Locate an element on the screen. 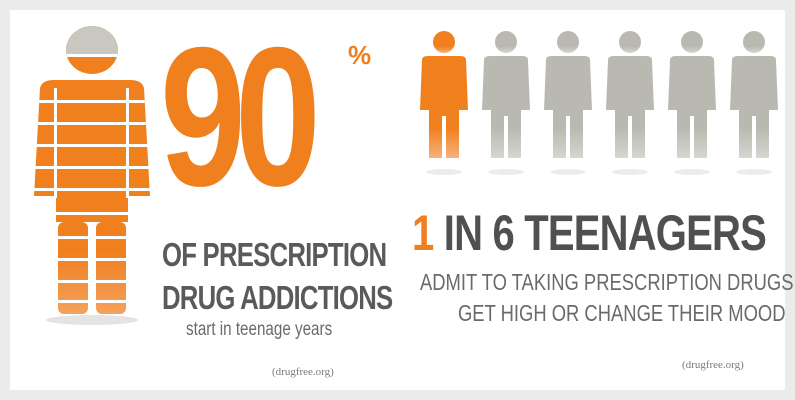 The image size is (795, 400). left-heading-line1: OF PRESCRIPTION is located at coordinates (274, 254).